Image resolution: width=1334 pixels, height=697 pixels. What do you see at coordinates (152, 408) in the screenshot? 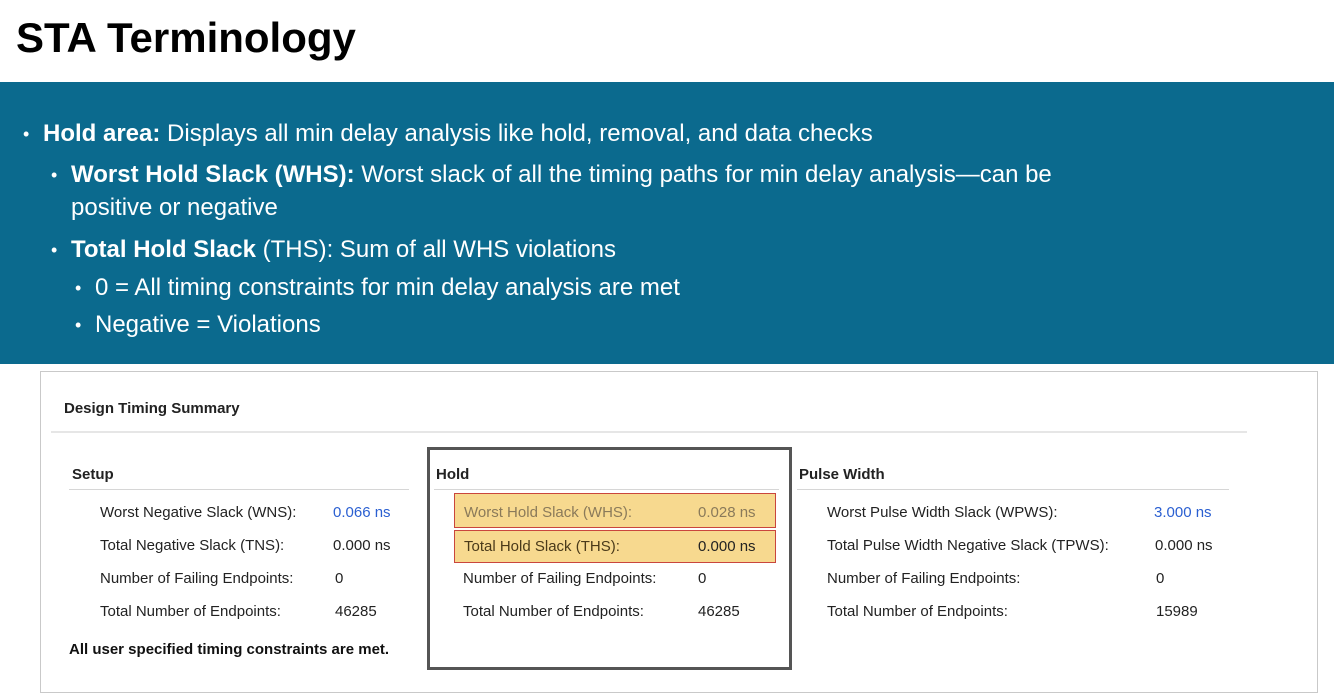
I see `panel-title: Design Timing Summary` at bounding box center [152, 408].